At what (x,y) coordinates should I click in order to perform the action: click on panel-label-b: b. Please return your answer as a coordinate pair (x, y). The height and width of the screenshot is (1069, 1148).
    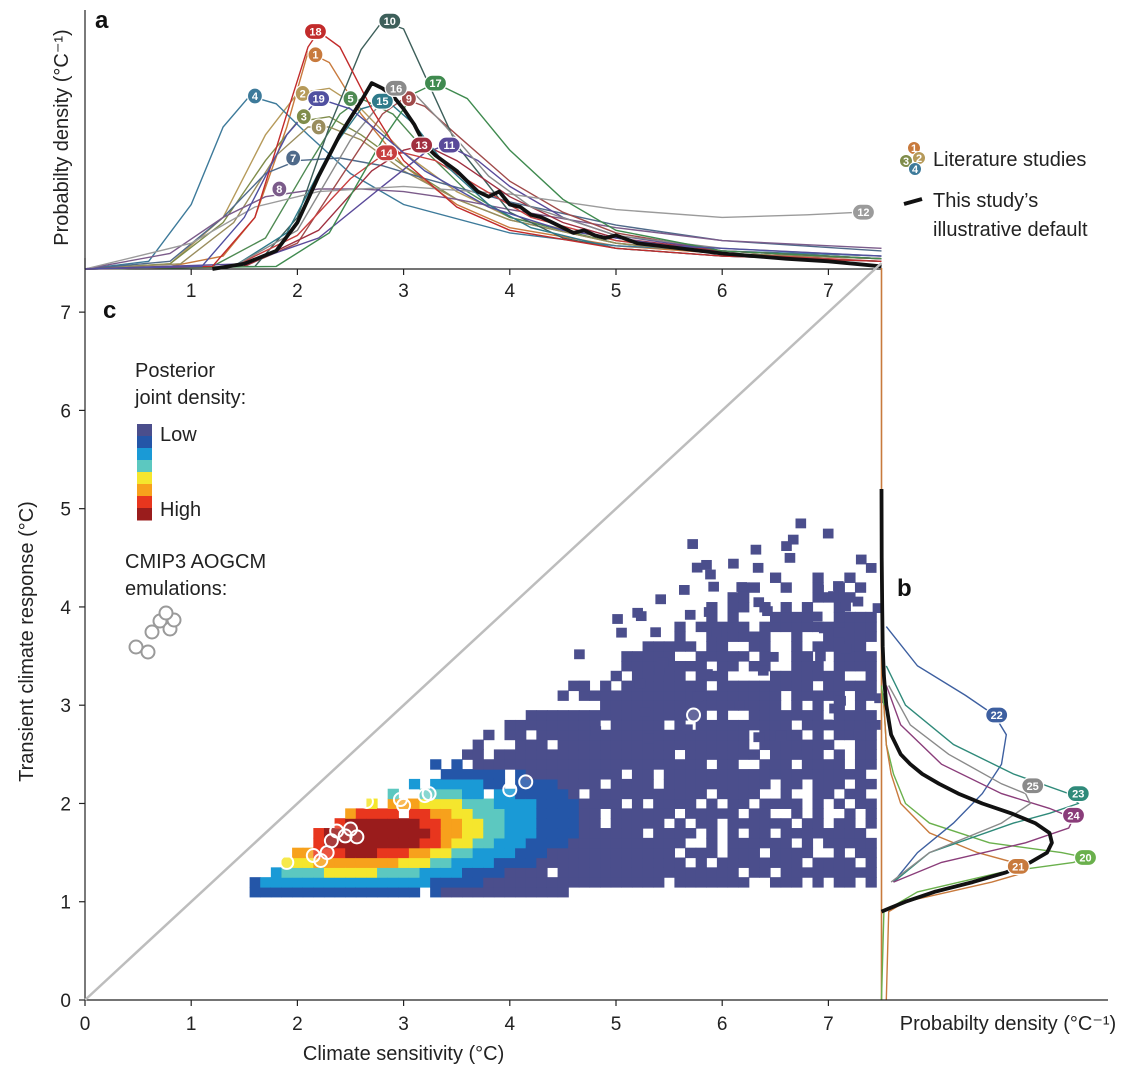
    Looking at the image, I should click on (904, 588).